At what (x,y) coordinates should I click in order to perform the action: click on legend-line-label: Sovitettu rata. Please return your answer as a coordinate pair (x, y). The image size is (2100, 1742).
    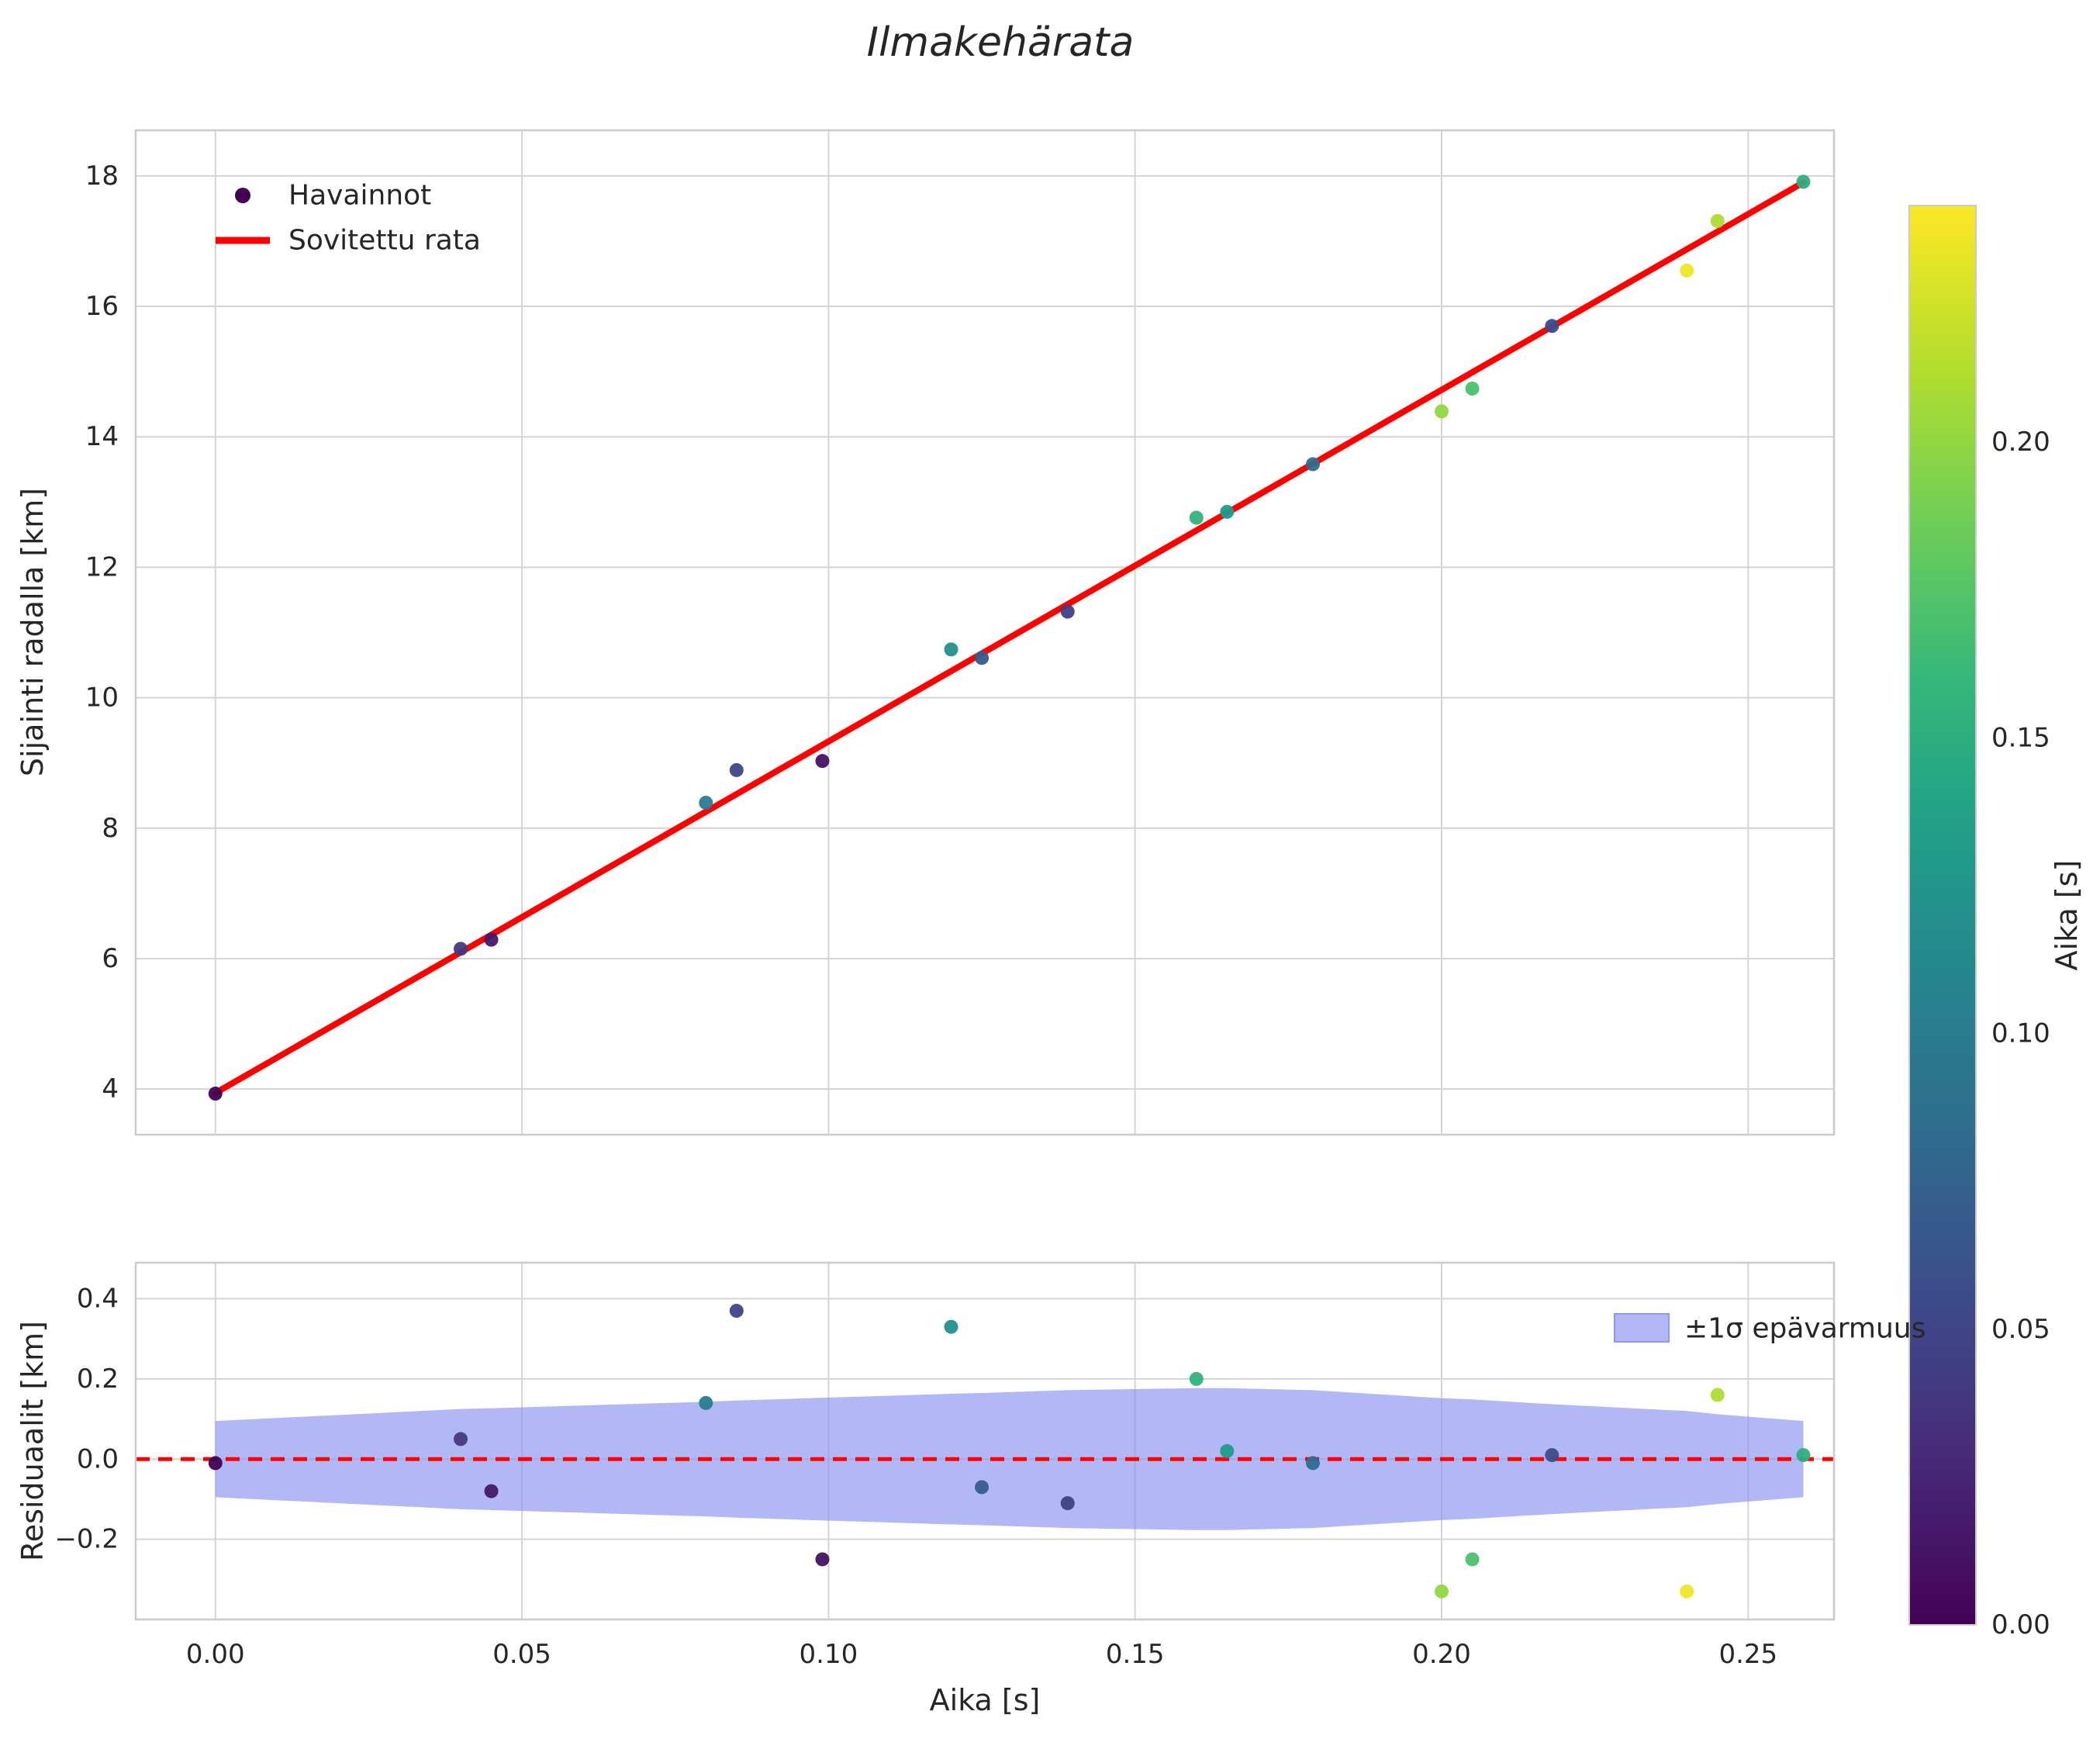
    Looking at the image, I should click on (384, 241).